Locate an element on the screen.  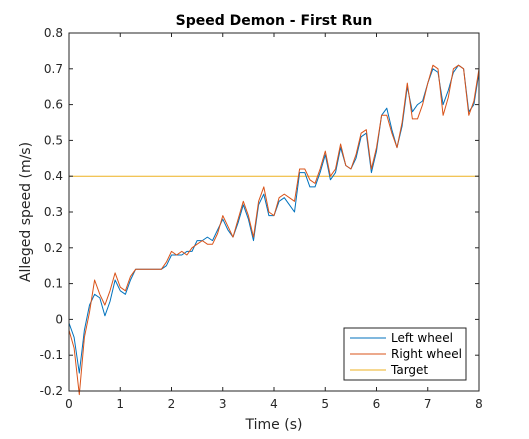
x-axis-label: Time (s) is located at coordinates (274, 425).